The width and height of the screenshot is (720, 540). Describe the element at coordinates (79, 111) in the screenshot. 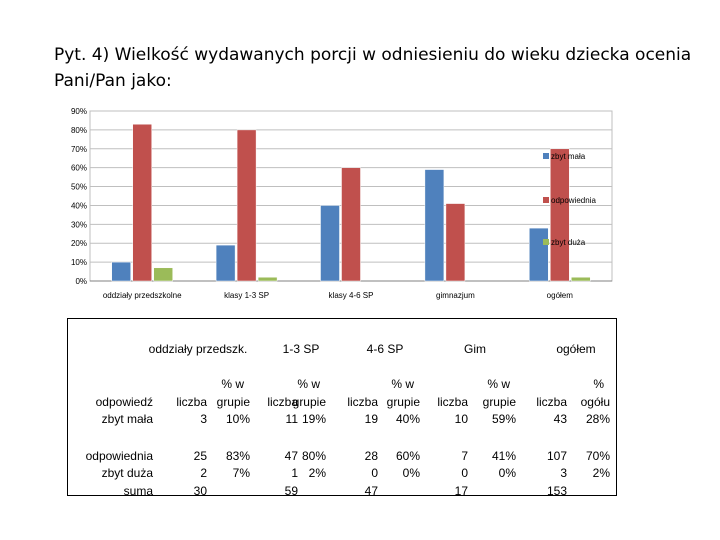

I see `y-tick-label: 90%` at that location.